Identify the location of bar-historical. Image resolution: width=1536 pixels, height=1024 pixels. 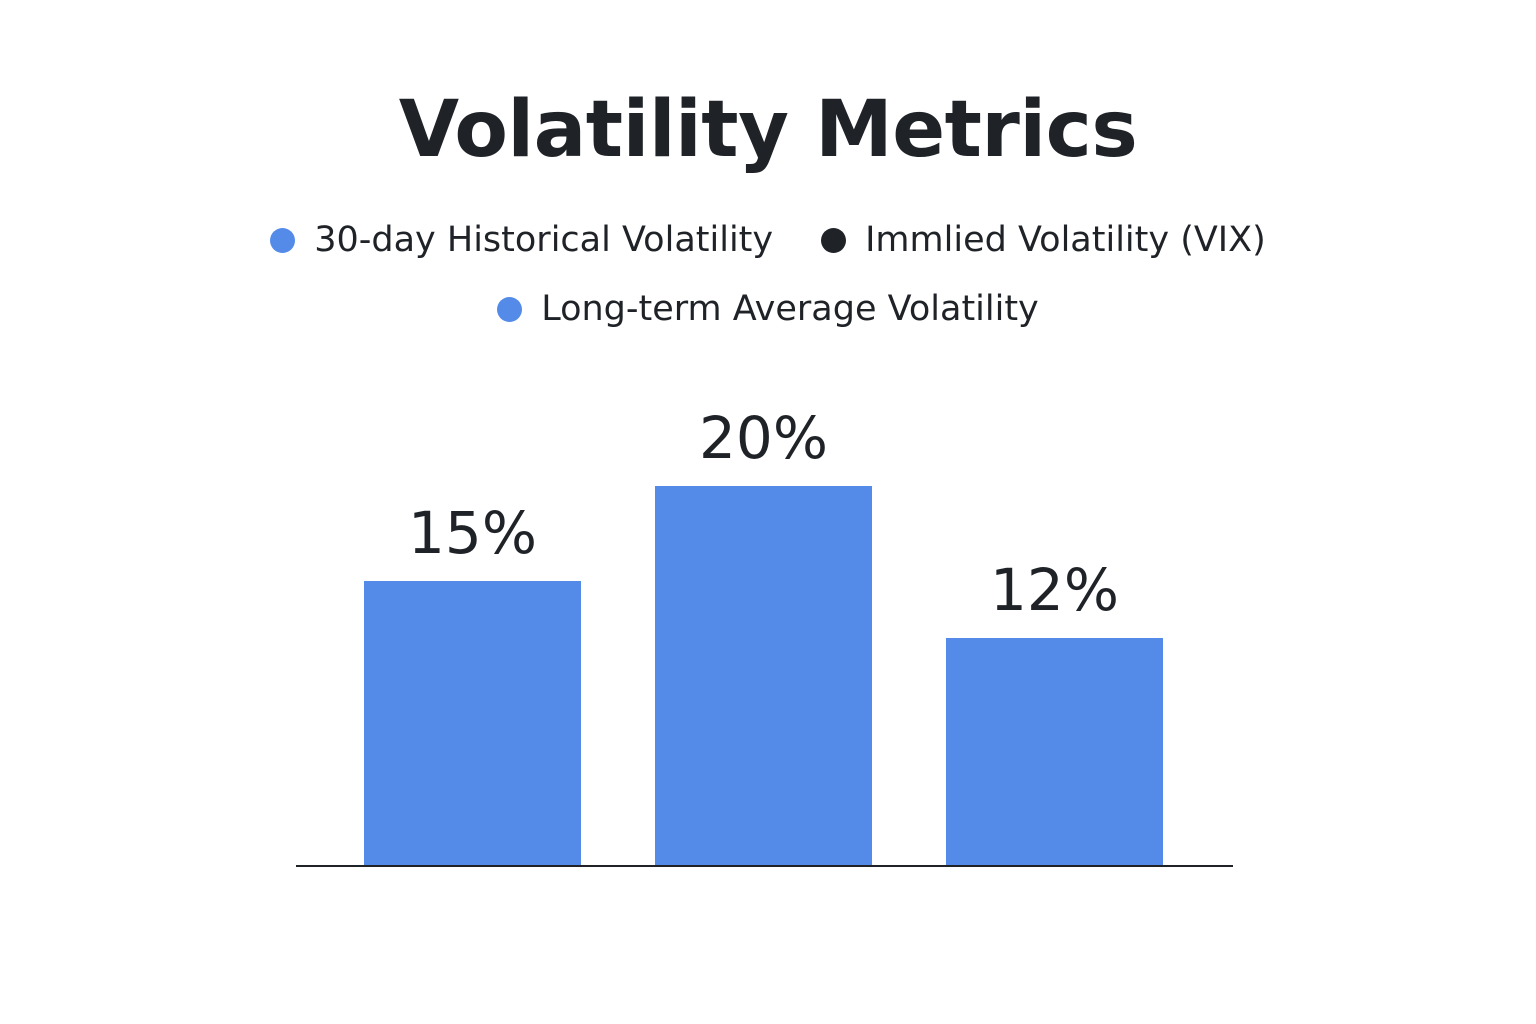
(472, 723).